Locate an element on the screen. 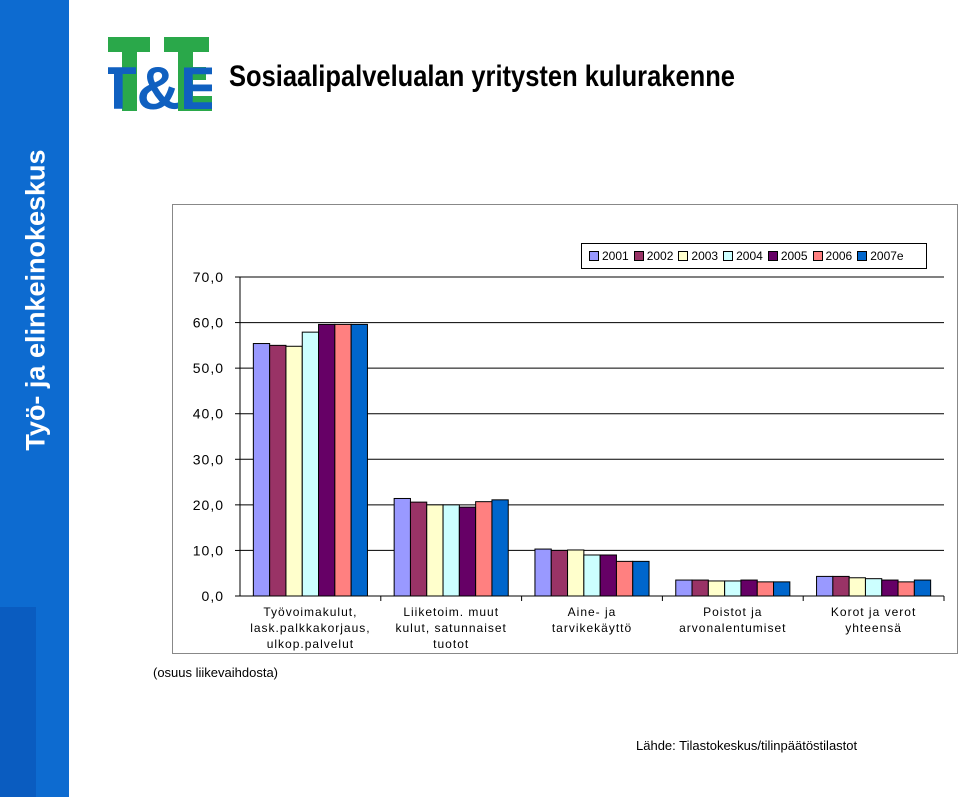 The height and width of the screenshot is (797, 960). sidebar: Työ- ja elinkeinokeskus is located at coordinates (34, 398).